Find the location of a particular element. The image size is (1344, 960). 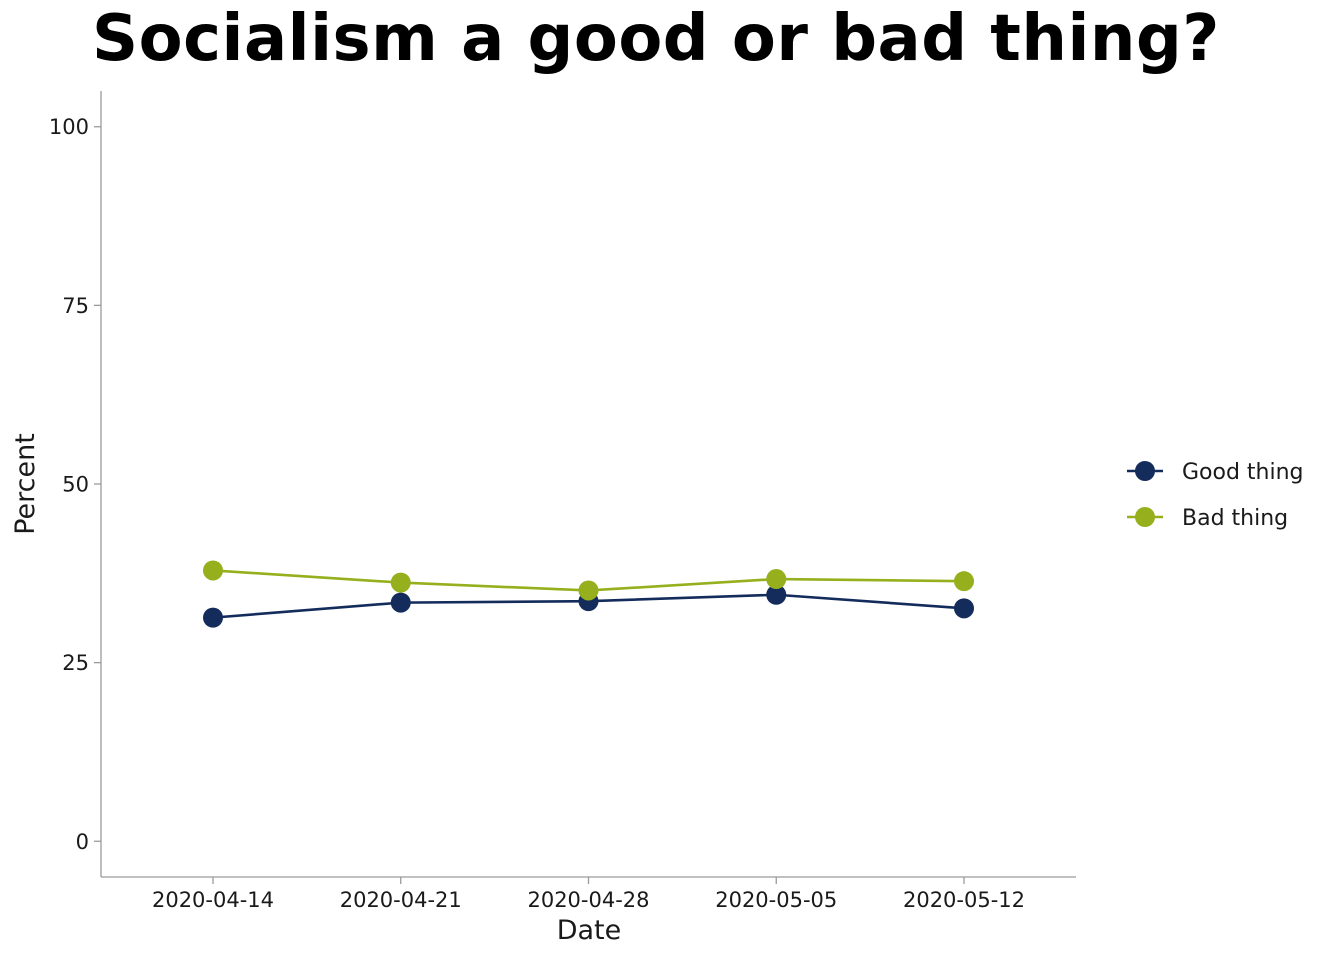

series-bad-thing is located at coordinates (588, 580).